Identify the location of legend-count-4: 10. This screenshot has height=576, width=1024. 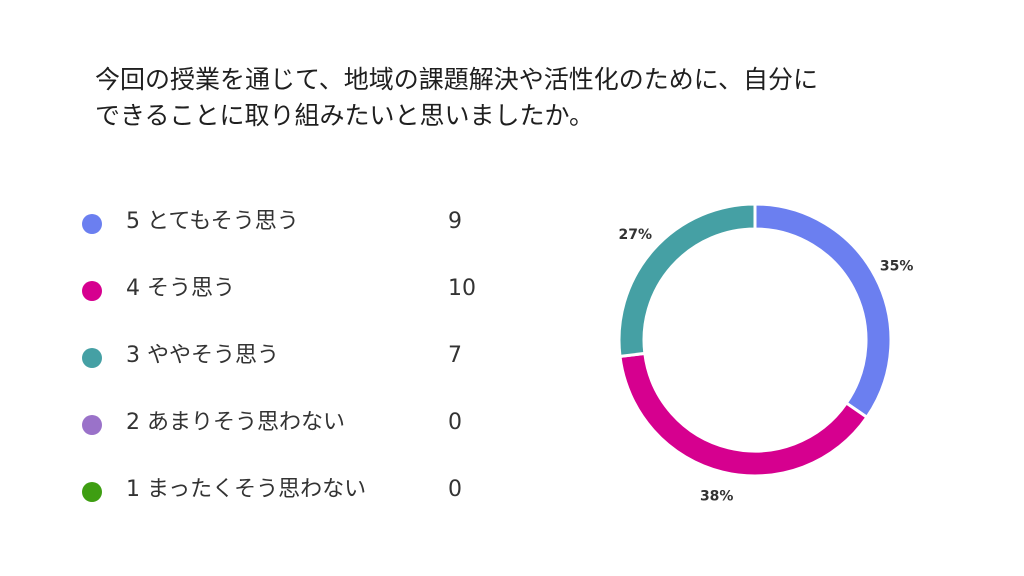
(462, 288).